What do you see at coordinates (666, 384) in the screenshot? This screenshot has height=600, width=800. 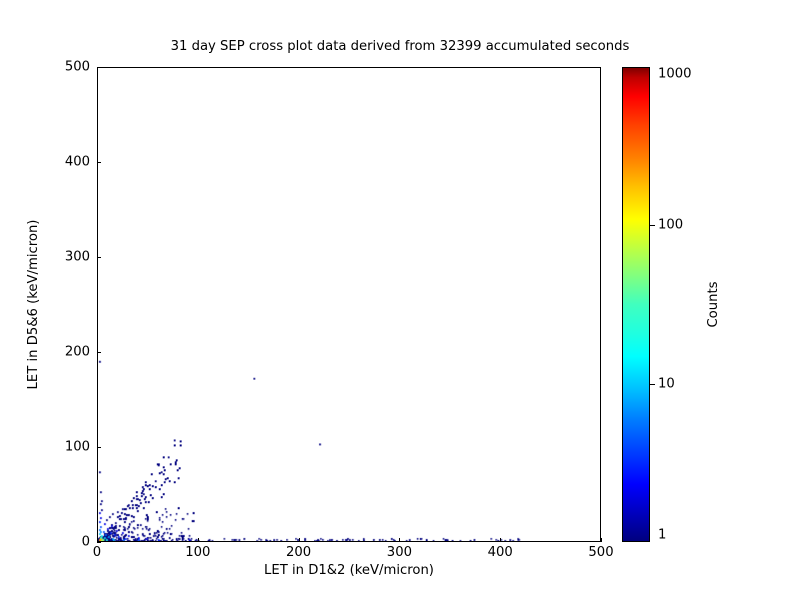 I see `colorbar-tick-label: 10` at bounding box center [666, 384].